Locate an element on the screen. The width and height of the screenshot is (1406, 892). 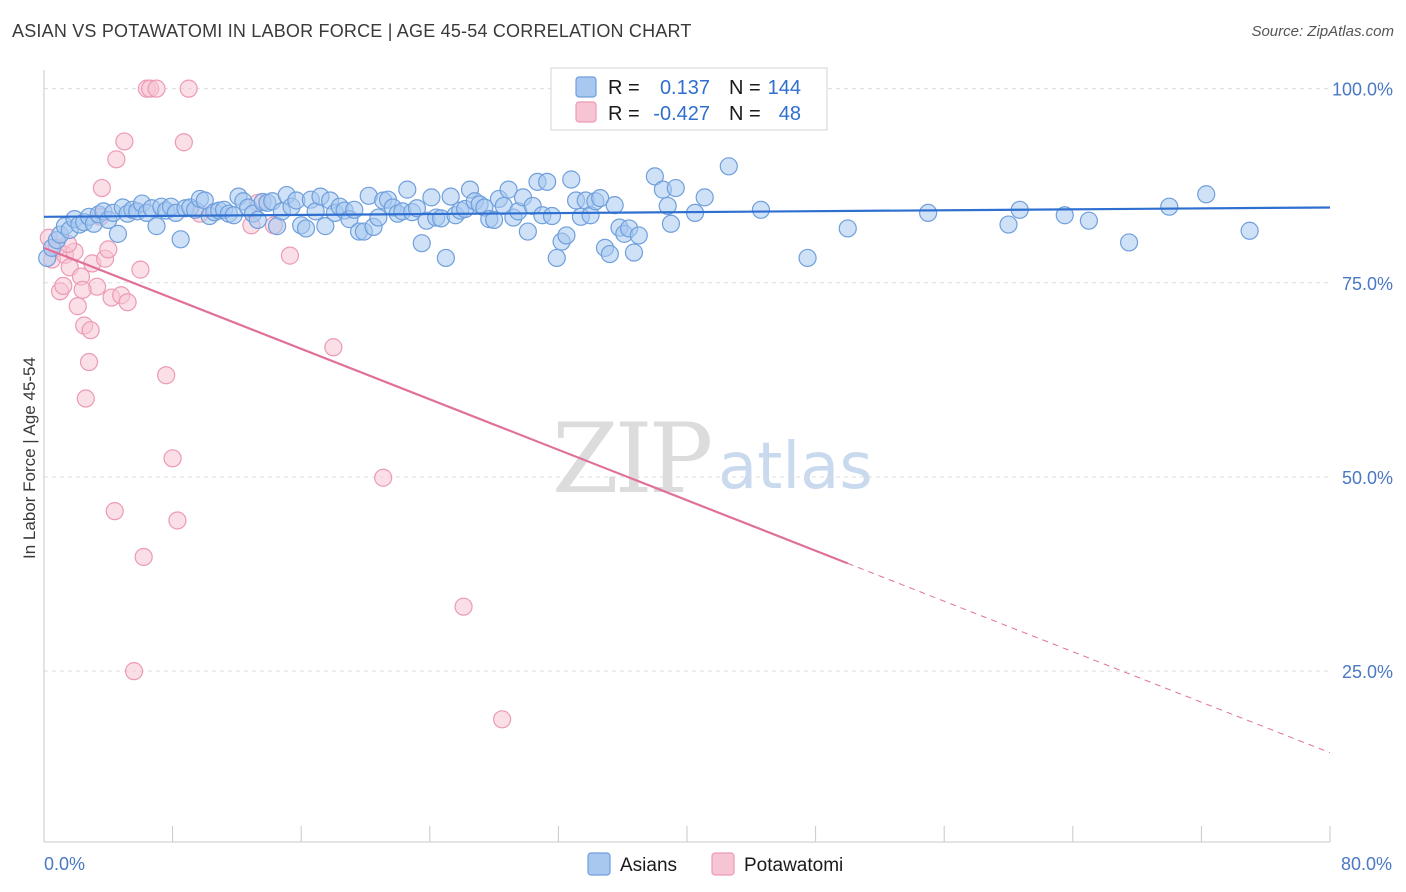
bottom-legend-label-asians: Asians is located at coordinates (648, 865).